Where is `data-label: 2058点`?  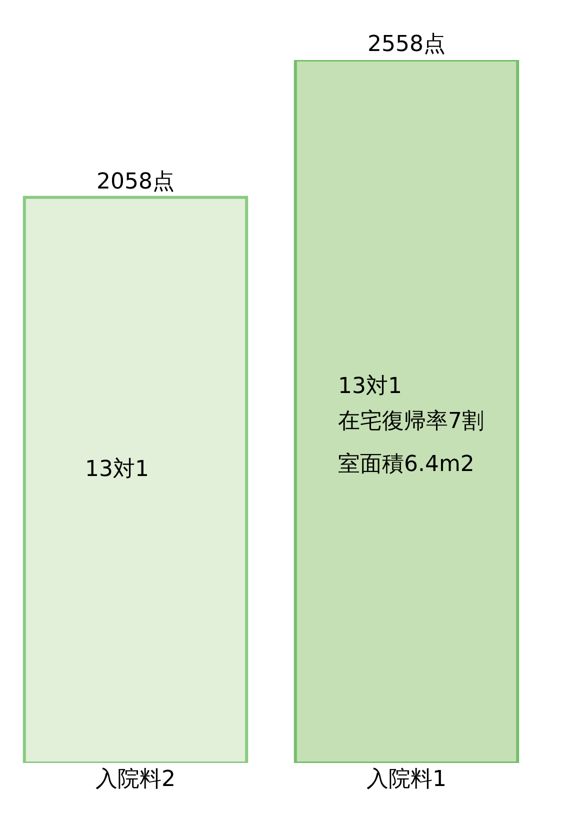
data-label: 2058点 is located at coordinates (135, 181).